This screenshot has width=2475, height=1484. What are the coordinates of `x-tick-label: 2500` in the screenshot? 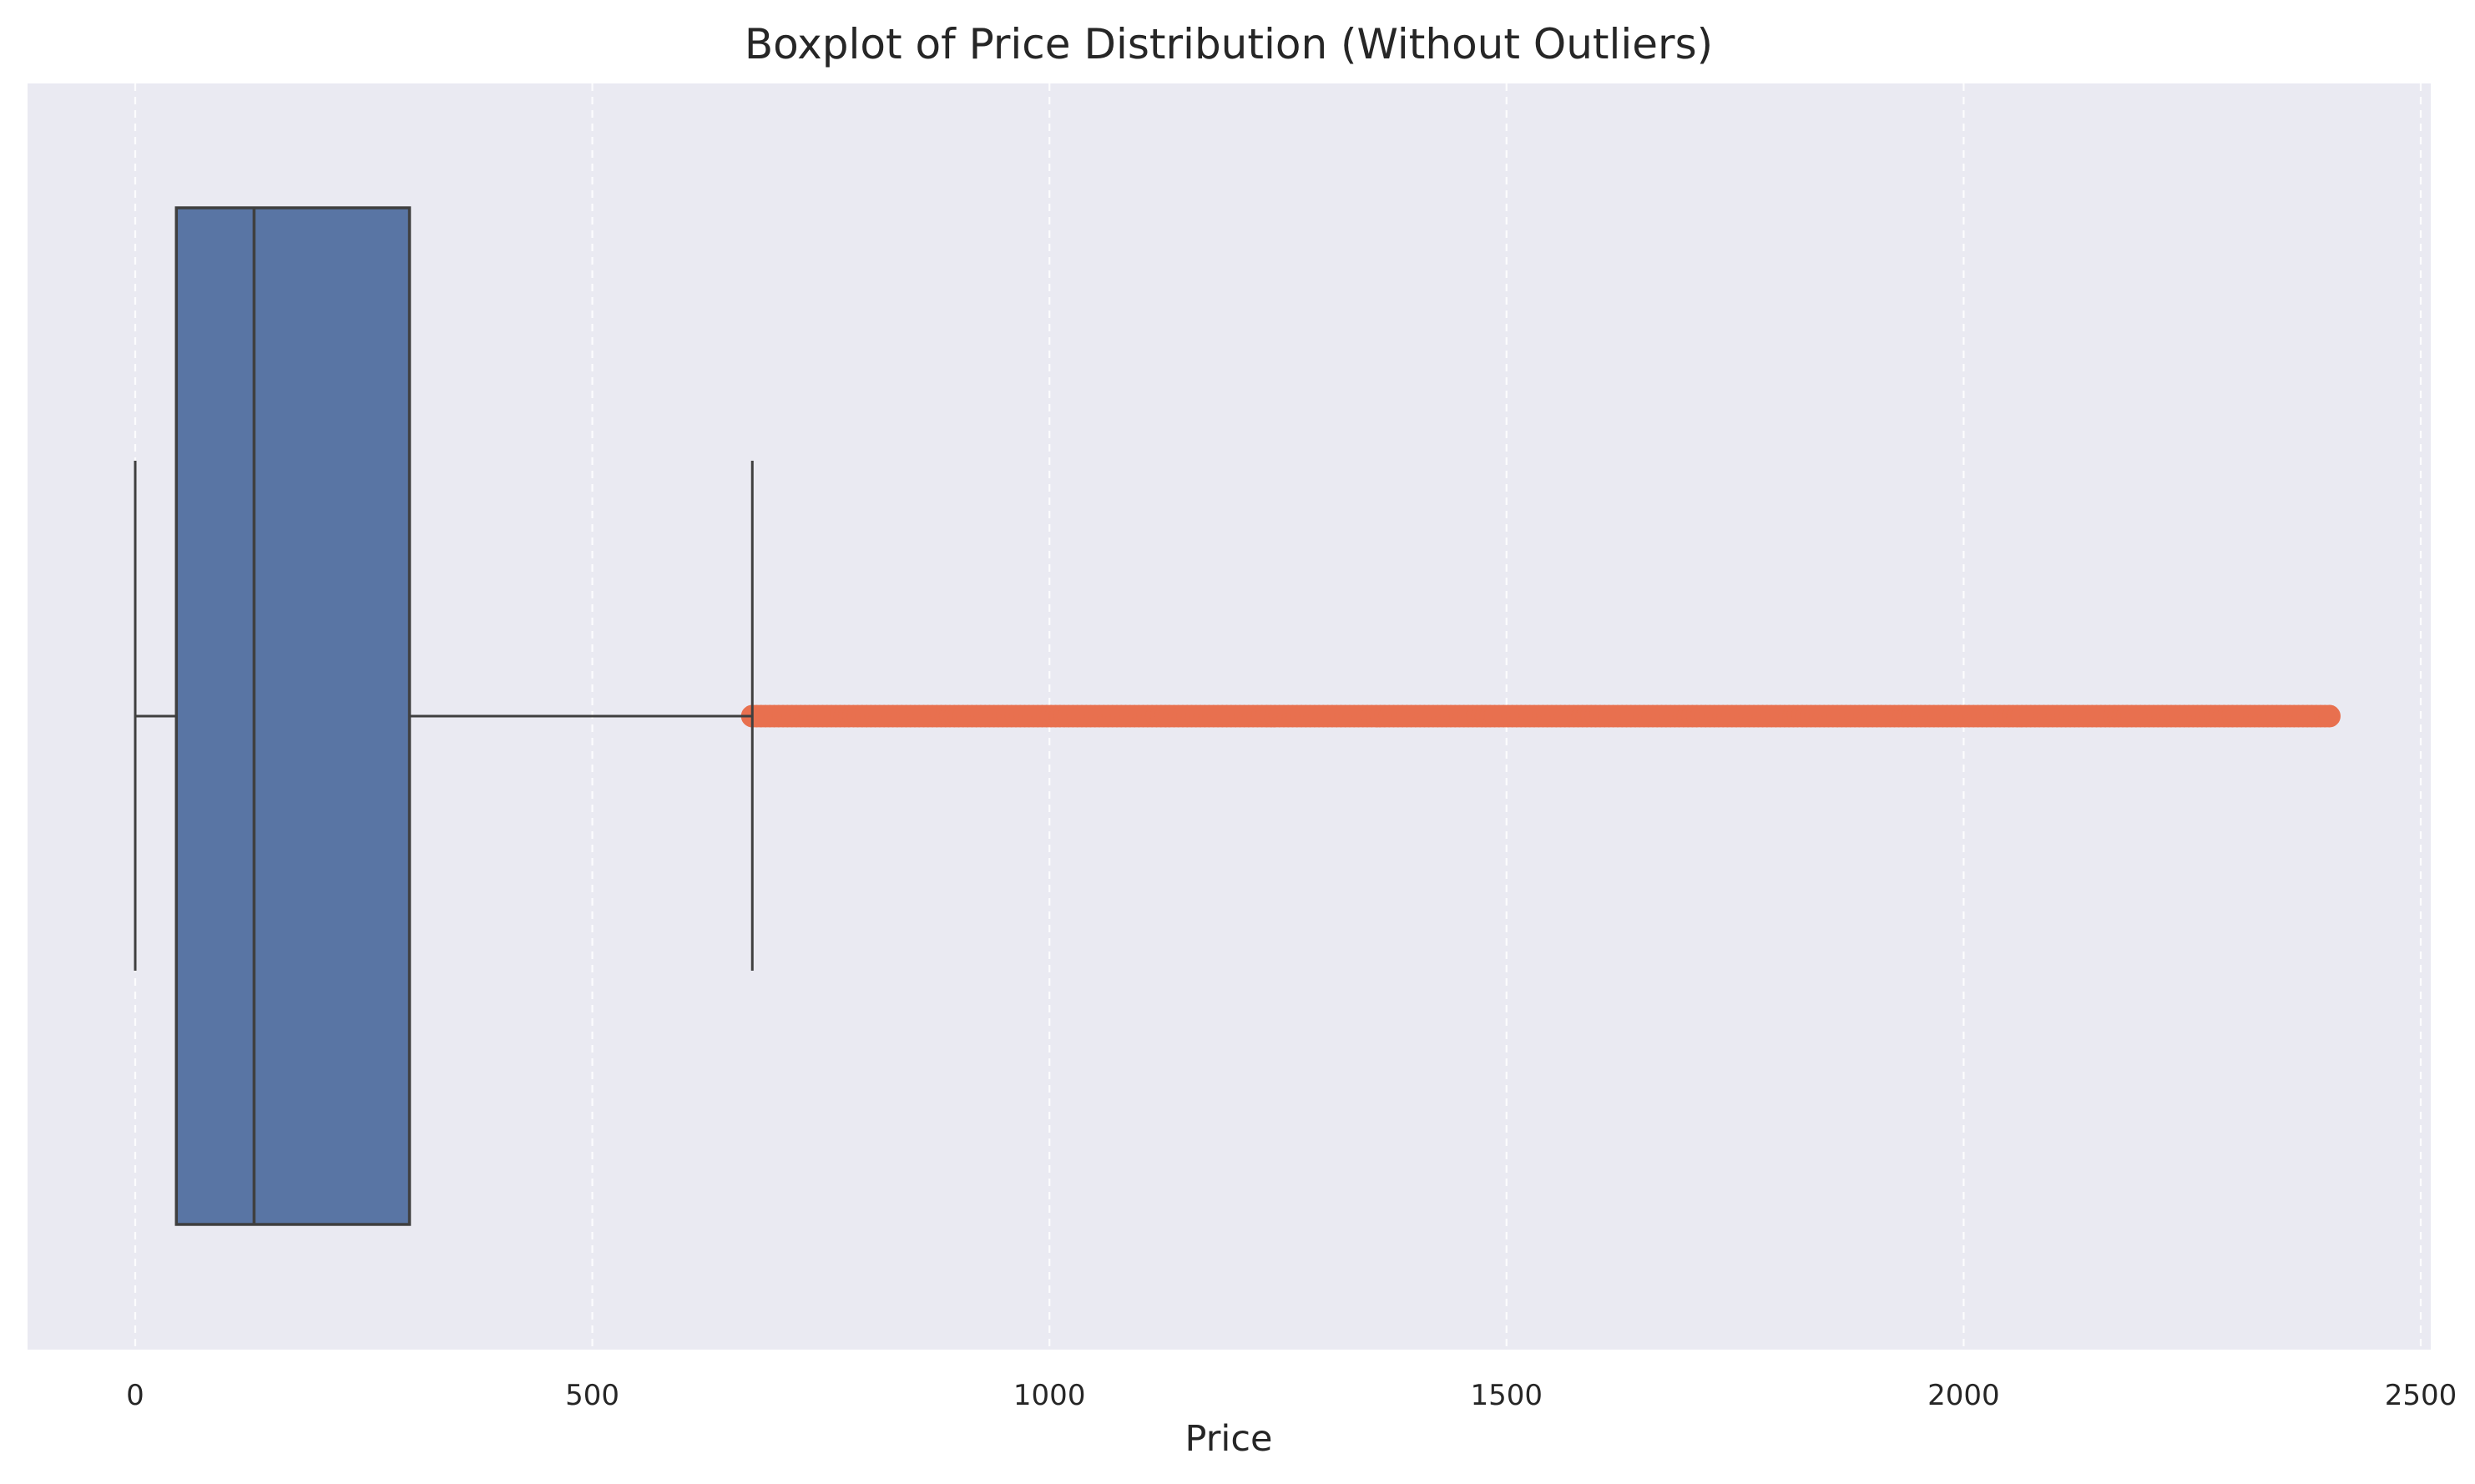 It's located at (2421, 1395).